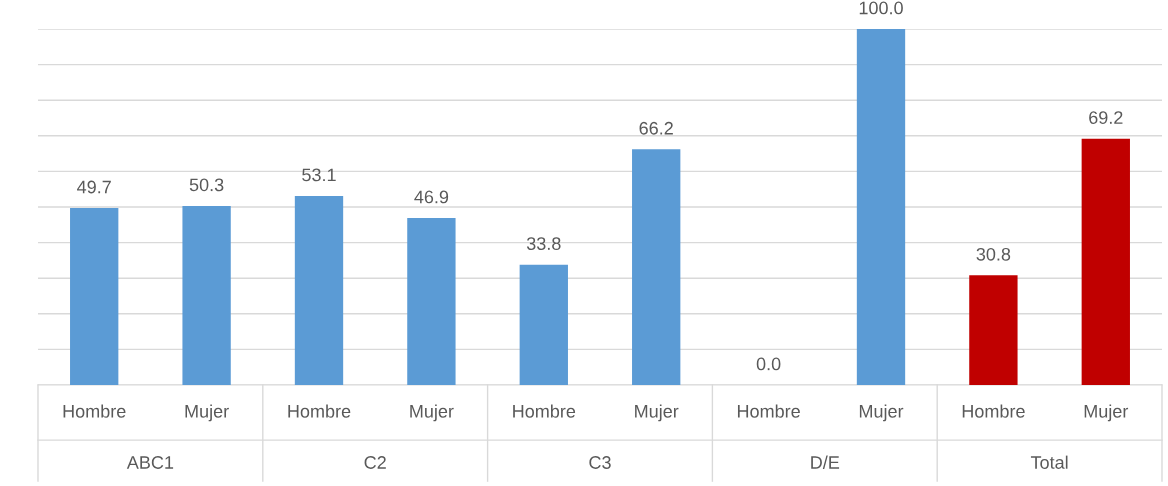  What do you see at coordinates (206, 185) in the screenshot?
I see `data-label: 50.3` at bounding box center [206, 185].